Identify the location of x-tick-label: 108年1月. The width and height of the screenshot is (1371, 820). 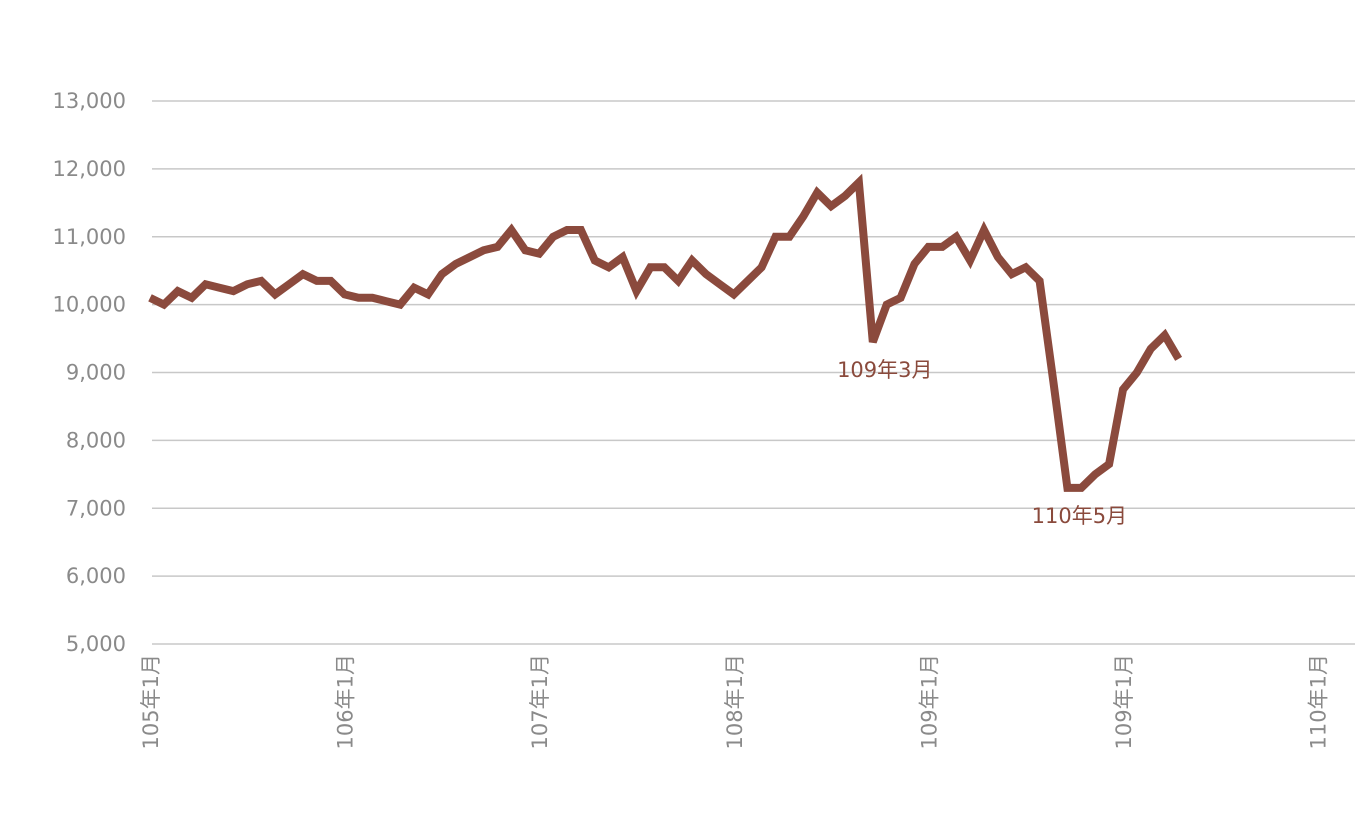
(735, 701).